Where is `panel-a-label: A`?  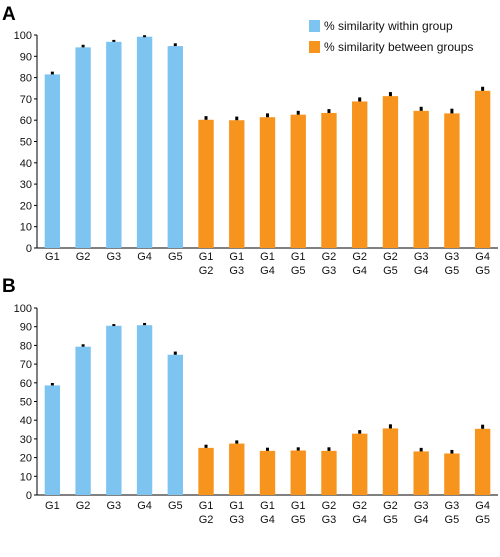
panel-a-label: A is located at coordinates (9, 14).